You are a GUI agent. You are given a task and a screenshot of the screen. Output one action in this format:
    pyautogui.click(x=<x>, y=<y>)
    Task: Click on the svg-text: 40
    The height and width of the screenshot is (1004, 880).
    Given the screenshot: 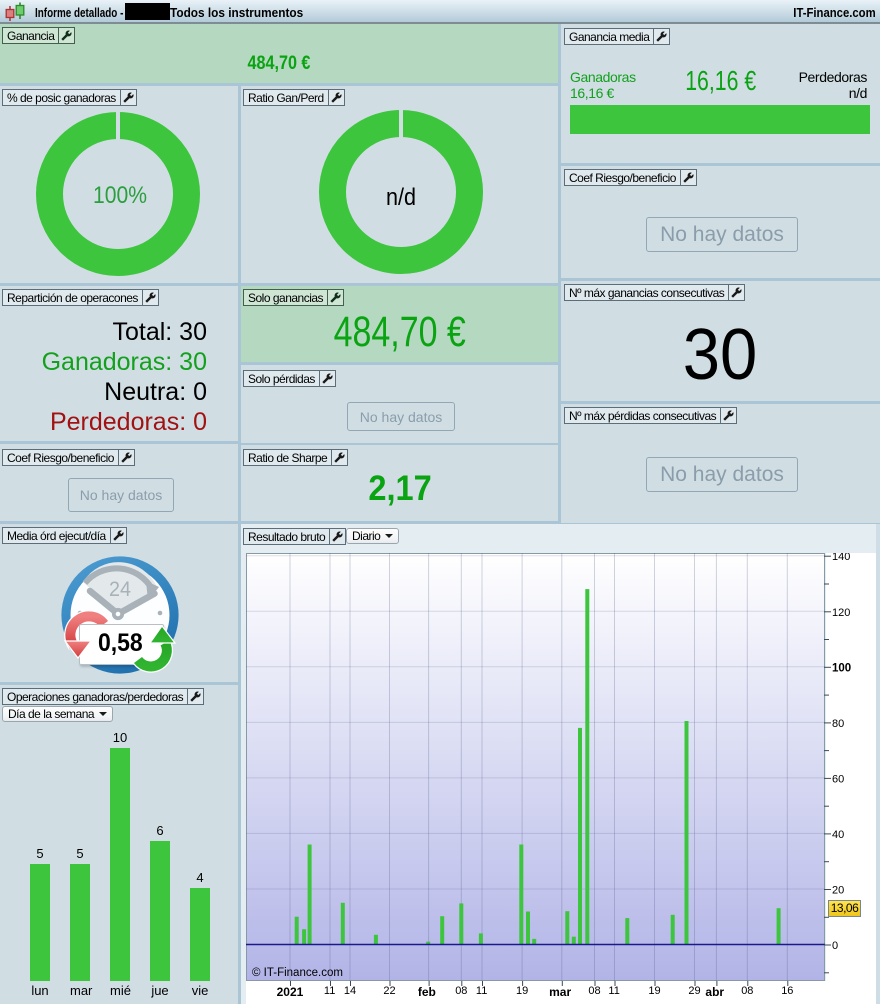 What is the action you would take?
    pyautogui.click(x=838, y=835)
    